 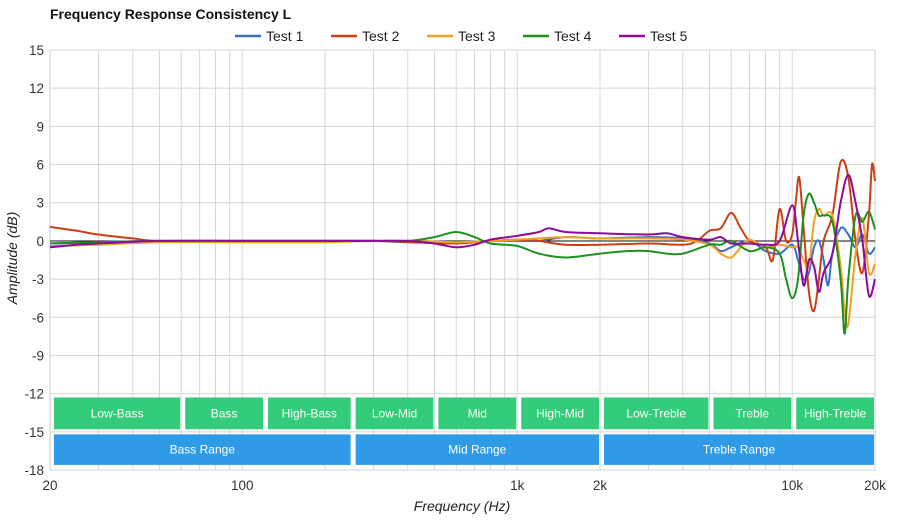 I want to click on band-label: Mid, so click(x=477, y=413).